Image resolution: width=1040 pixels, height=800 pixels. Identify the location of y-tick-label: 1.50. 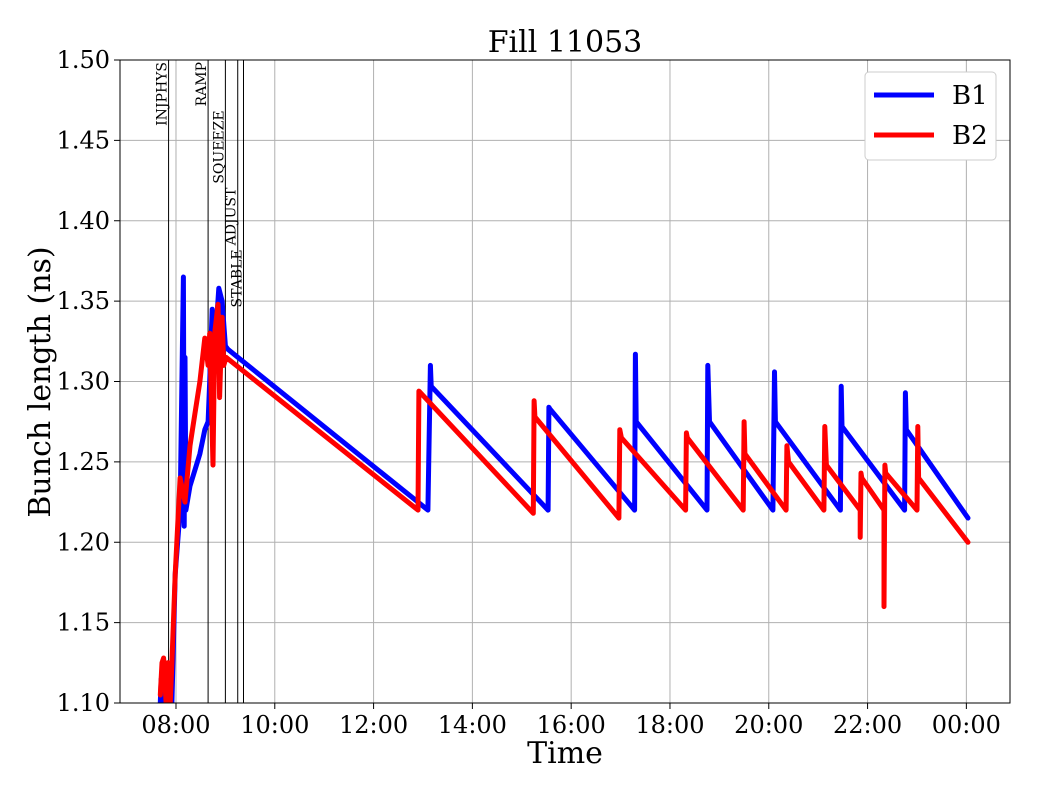
(83, 60).